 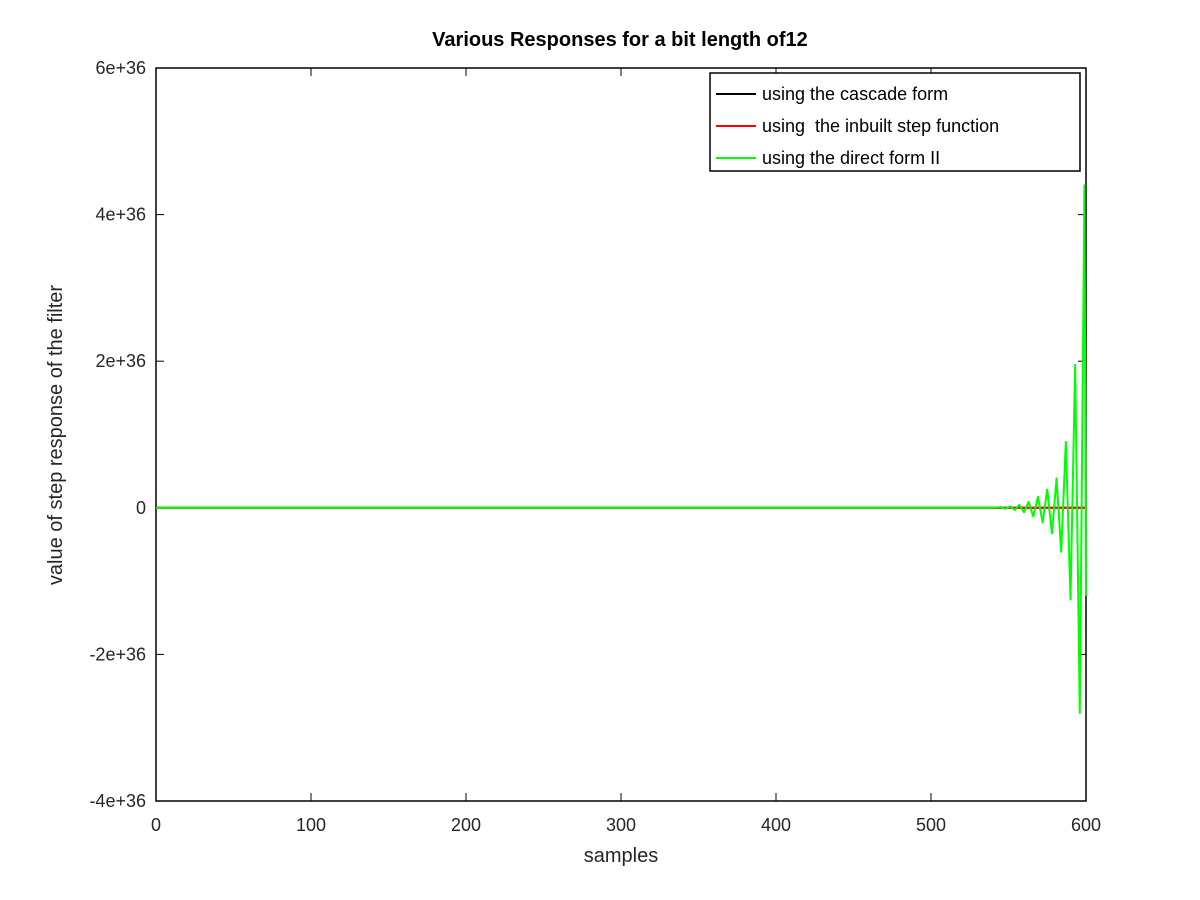 I want to click on y-tick-label: -2e+36, so click(x=117, y=654).